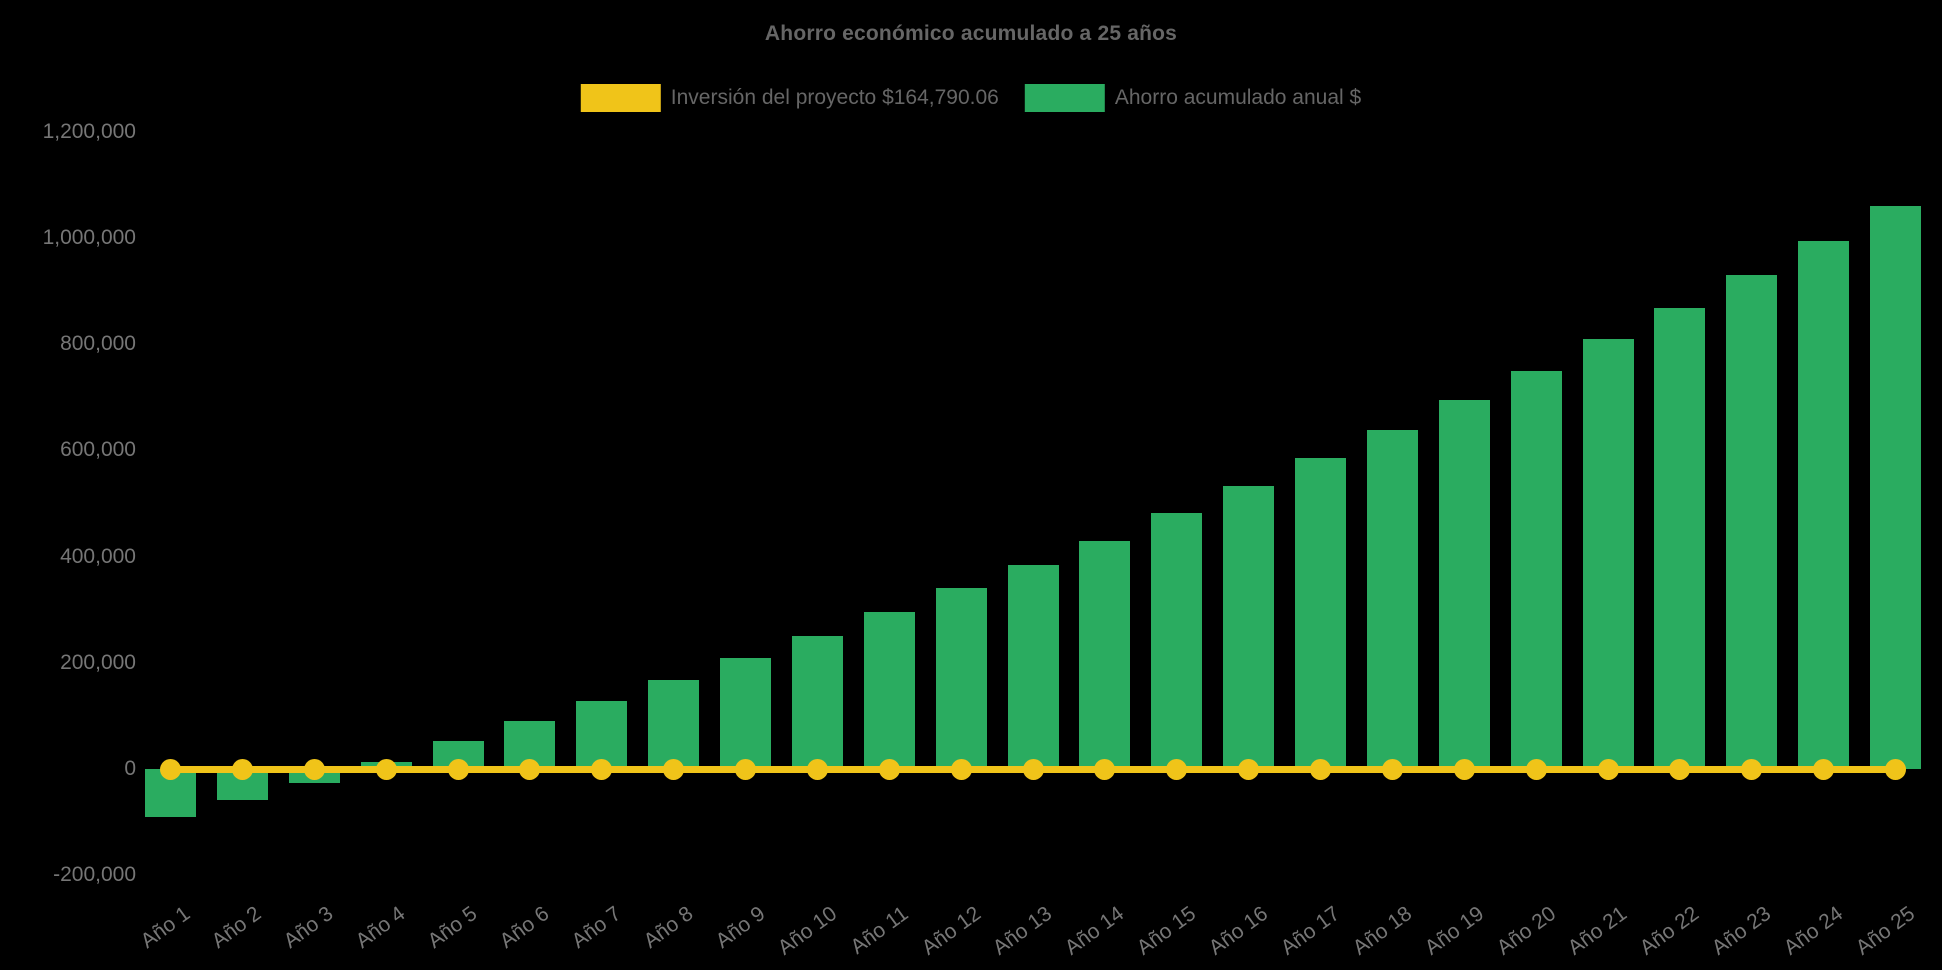  I want to click on legend-color-box-ahorro, so click(1064, 98).